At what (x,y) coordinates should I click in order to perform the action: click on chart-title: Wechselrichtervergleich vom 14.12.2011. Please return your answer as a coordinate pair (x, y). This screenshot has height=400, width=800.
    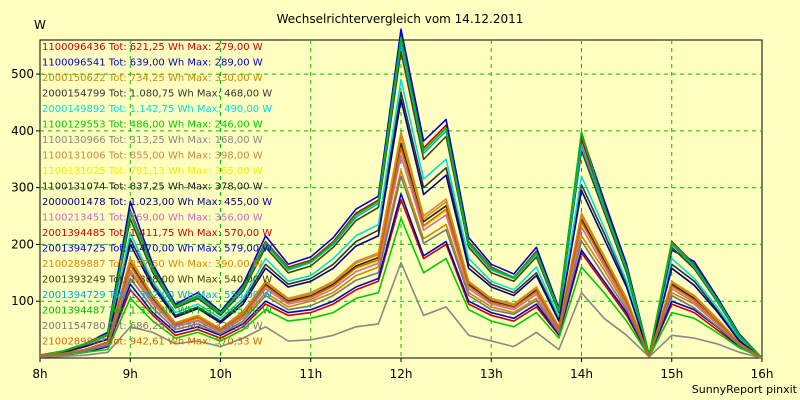
    Looking at the image, I should click on (400, 19).